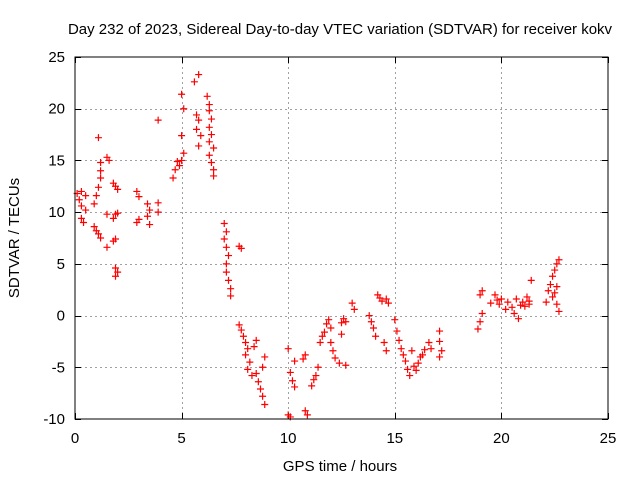 This screenshot has width=640, height=480. Describe the element at coordinates (54, 238) in the screenshot. I see `y-axis-tick-labels: -10 -5 0 5 10 15 20 25` at that location.